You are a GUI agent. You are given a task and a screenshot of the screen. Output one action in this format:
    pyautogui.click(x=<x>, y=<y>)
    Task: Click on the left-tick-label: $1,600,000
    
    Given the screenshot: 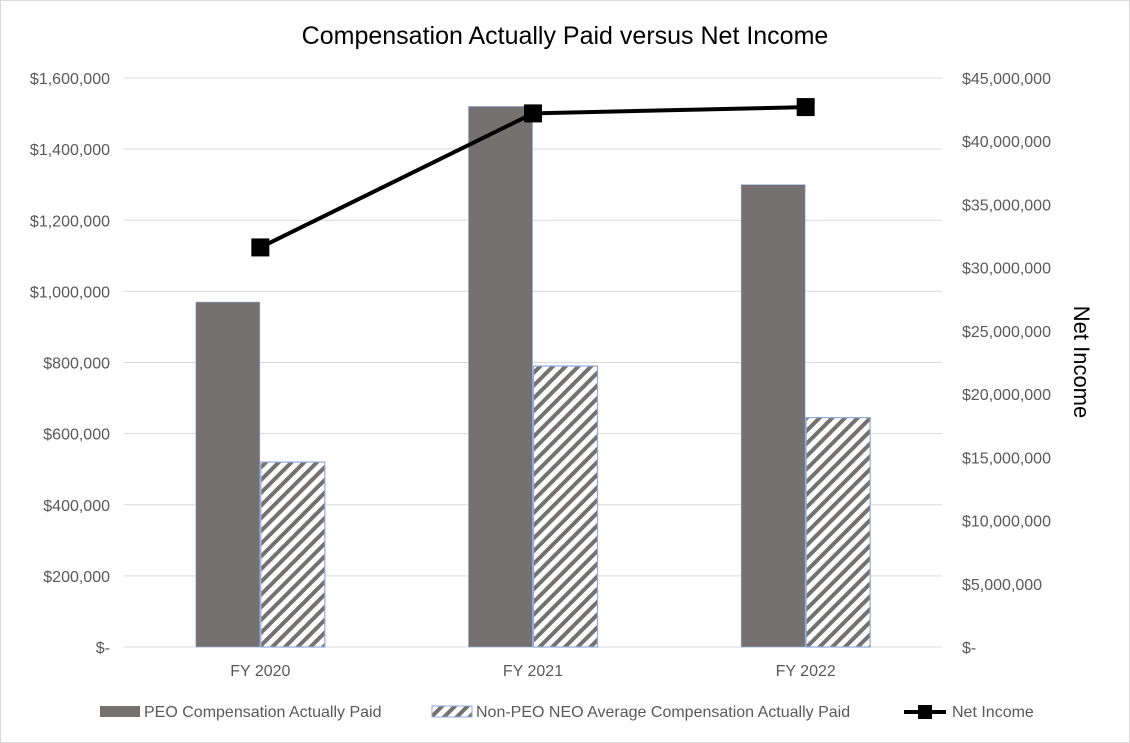 What is the action you would take?
    pyautogui.click(x=70, y=79)
    